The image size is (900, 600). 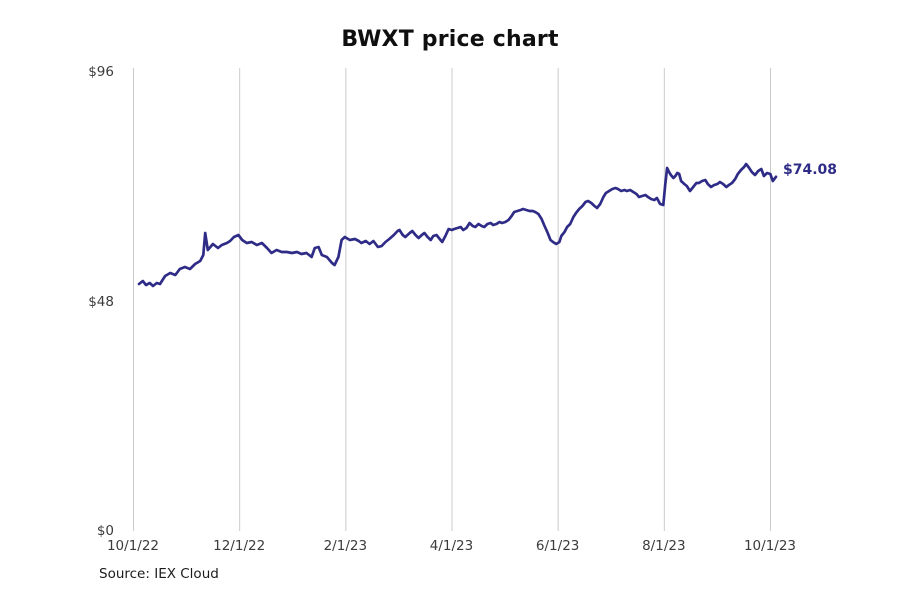 I want to click on x-axis-tick-label: 12/1/22, so click(x=239, y=546).